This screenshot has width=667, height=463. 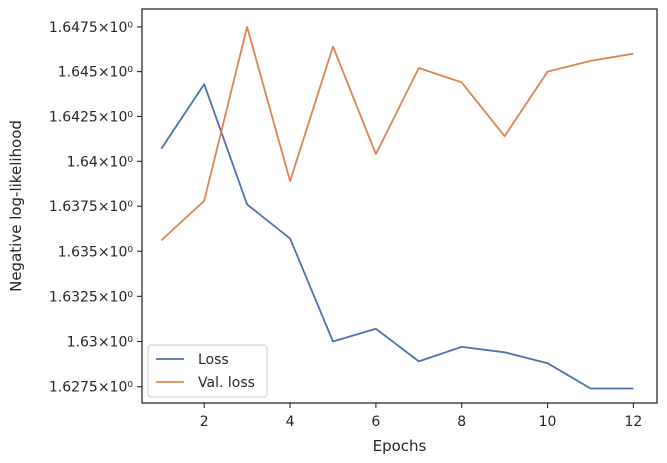 What do you see at coordinates (290, 422) in the screenshot?
I see `x-tick-label: 4` at bounding box center [290, 422].